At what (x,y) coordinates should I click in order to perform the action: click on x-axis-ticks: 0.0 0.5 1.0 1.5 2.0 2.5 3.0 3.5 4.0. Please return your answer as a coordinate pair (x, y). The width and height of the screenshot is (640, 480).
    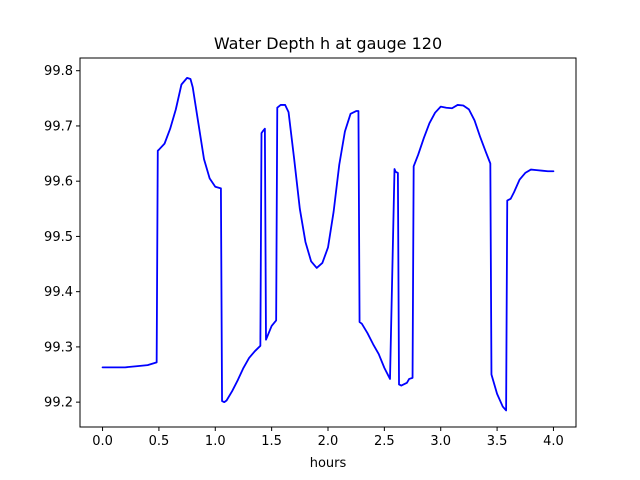
    Looking at the image, I should click on (328, 438).